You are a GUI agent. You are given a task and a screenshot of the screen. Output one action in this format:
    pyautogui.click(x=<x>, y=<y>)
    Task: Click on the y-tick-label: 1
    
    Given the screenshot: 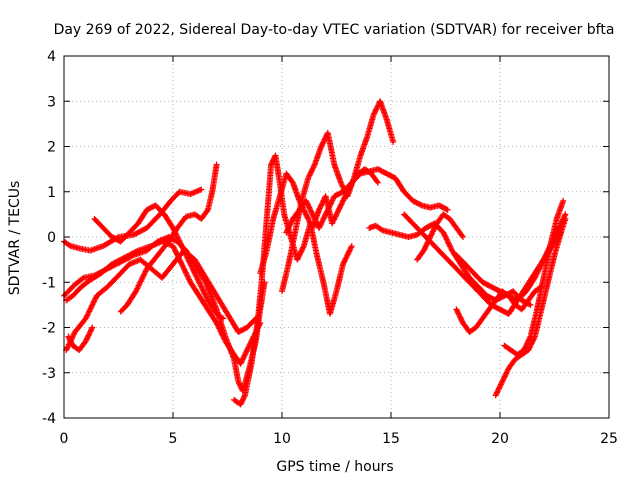 What is the action you would take?
    pyautogui.click(x=51, y=193)
    